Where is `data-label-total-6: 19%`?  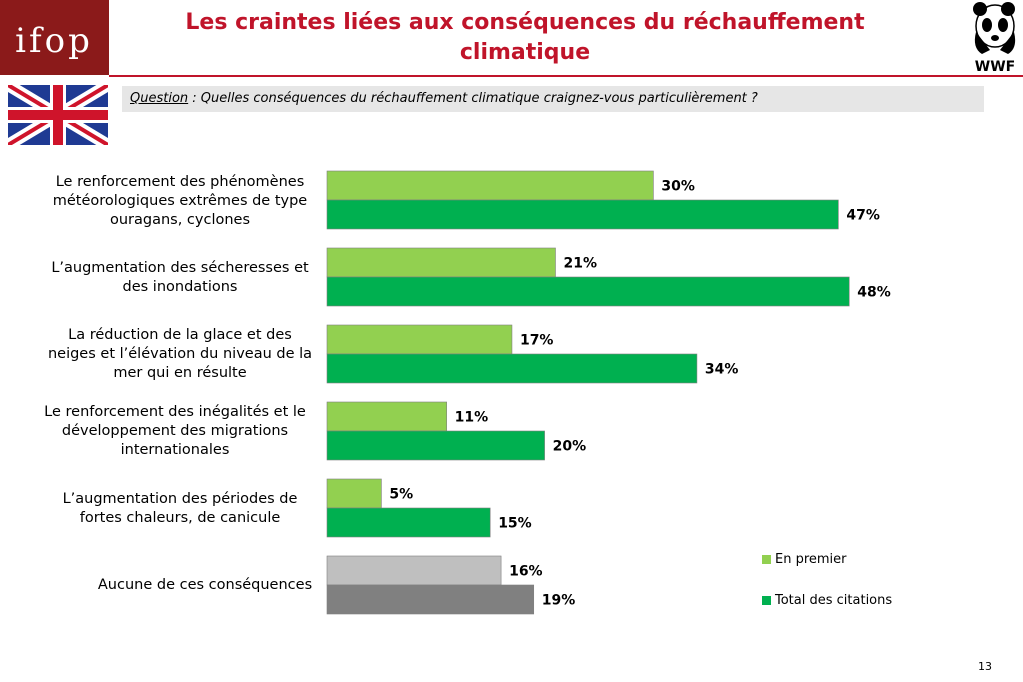
data-label-total-6: 19% is located at coordinates (559, 601).